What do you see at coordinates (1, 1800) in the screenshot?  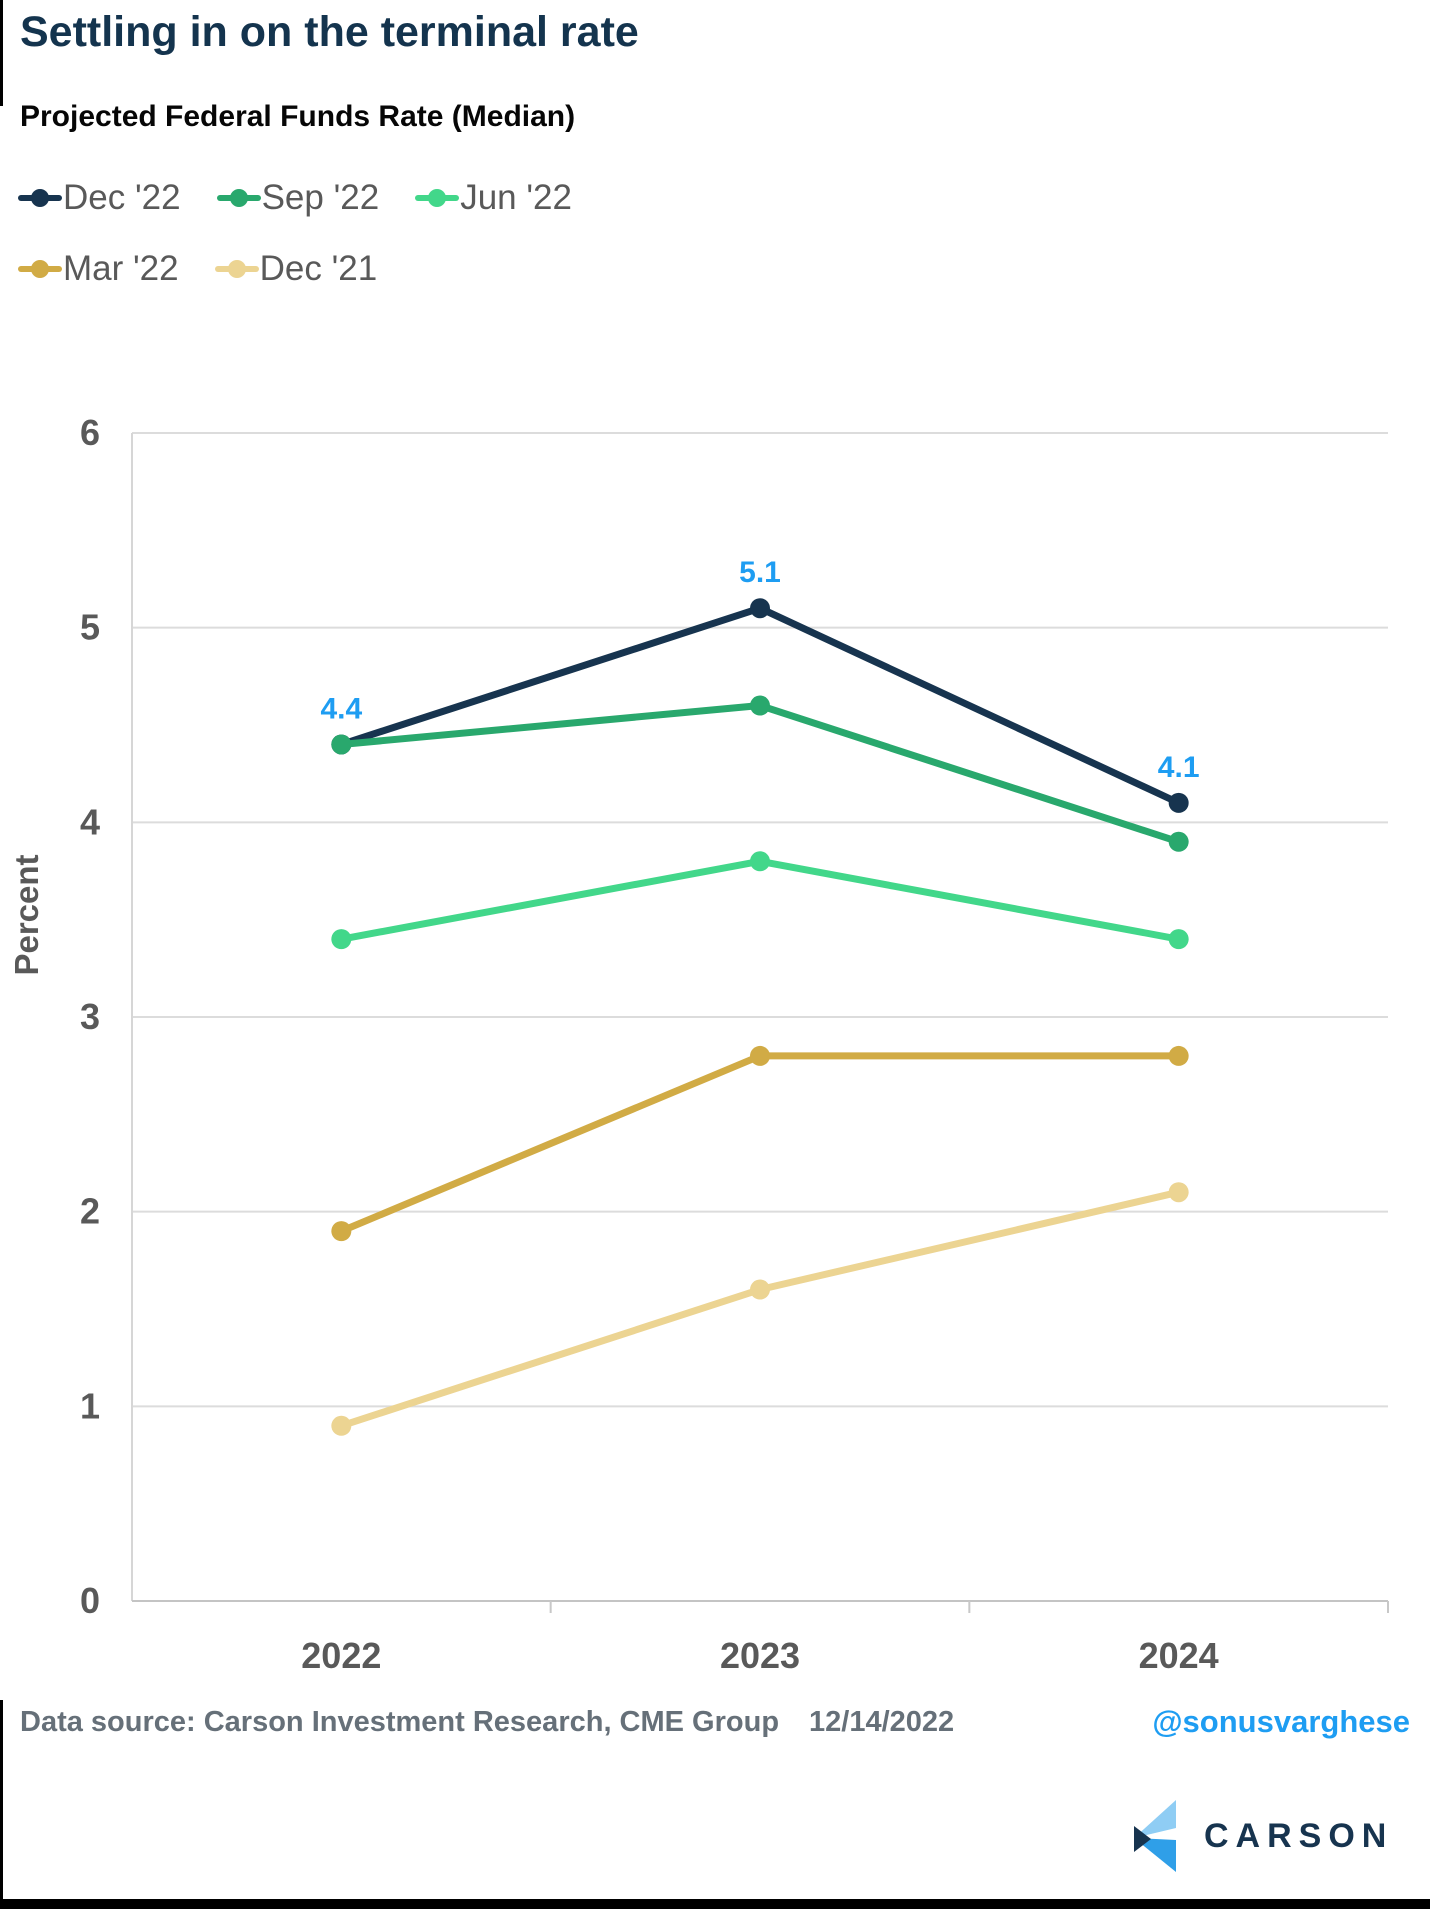 I see `left-border-line-bottom` at bounding box center [1, 1800].